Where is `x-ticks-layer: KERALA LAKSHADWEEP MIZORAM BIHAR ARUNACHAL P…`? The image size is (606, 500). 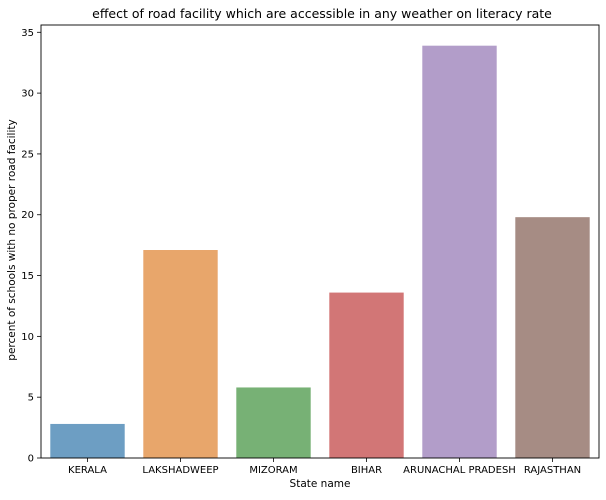
x-ticks-layer: KERALA LAKSHADWEEP MIZORAM BIHAR ARUNACHAL P… is located at coordinates (324, 467).